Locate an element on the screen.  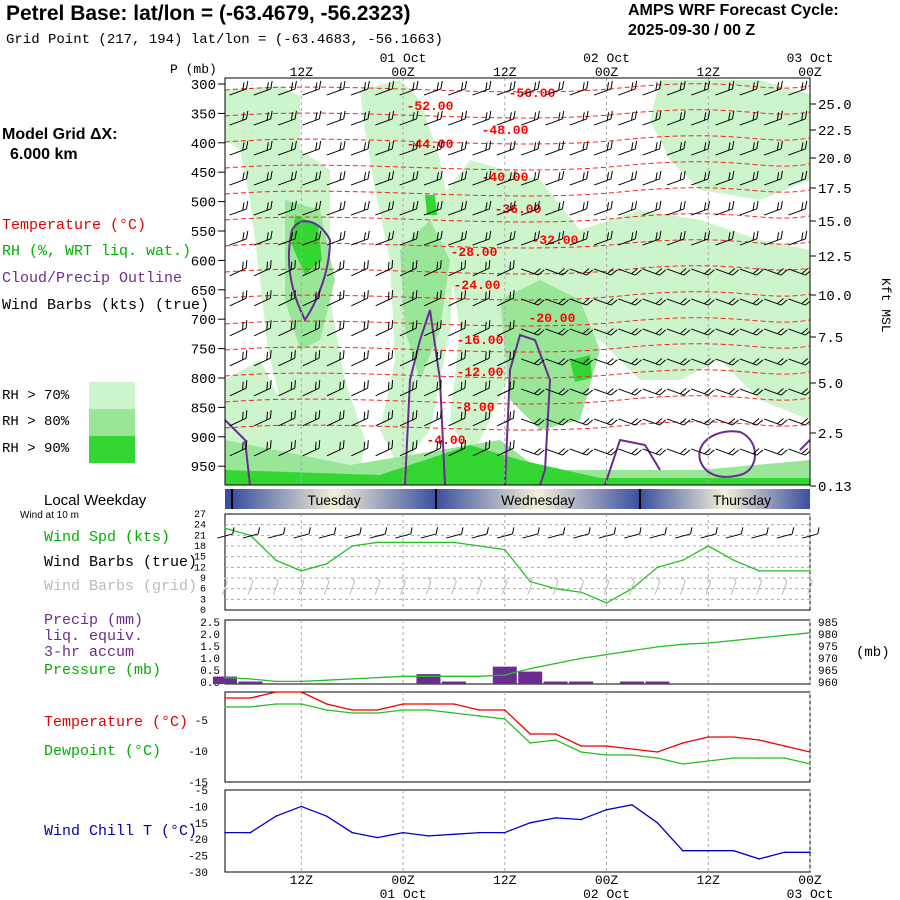
wind-10m-label: Wind at 10 m is located at coordinates (49, 515).